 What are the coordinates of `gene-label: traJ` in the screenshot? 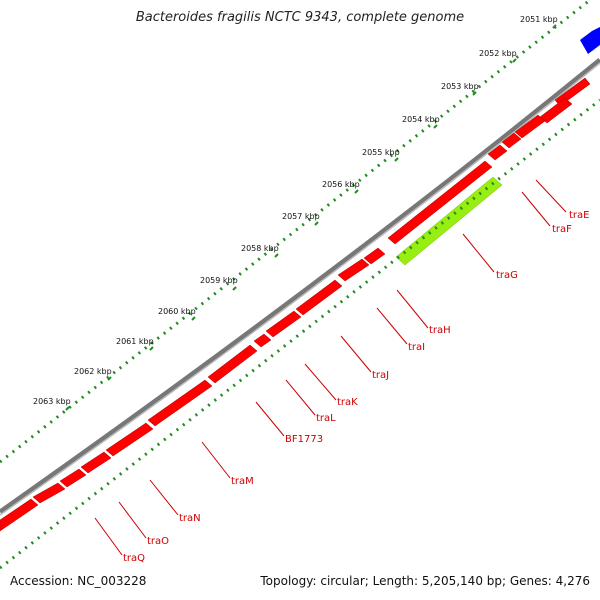 It's located at (380, 375).